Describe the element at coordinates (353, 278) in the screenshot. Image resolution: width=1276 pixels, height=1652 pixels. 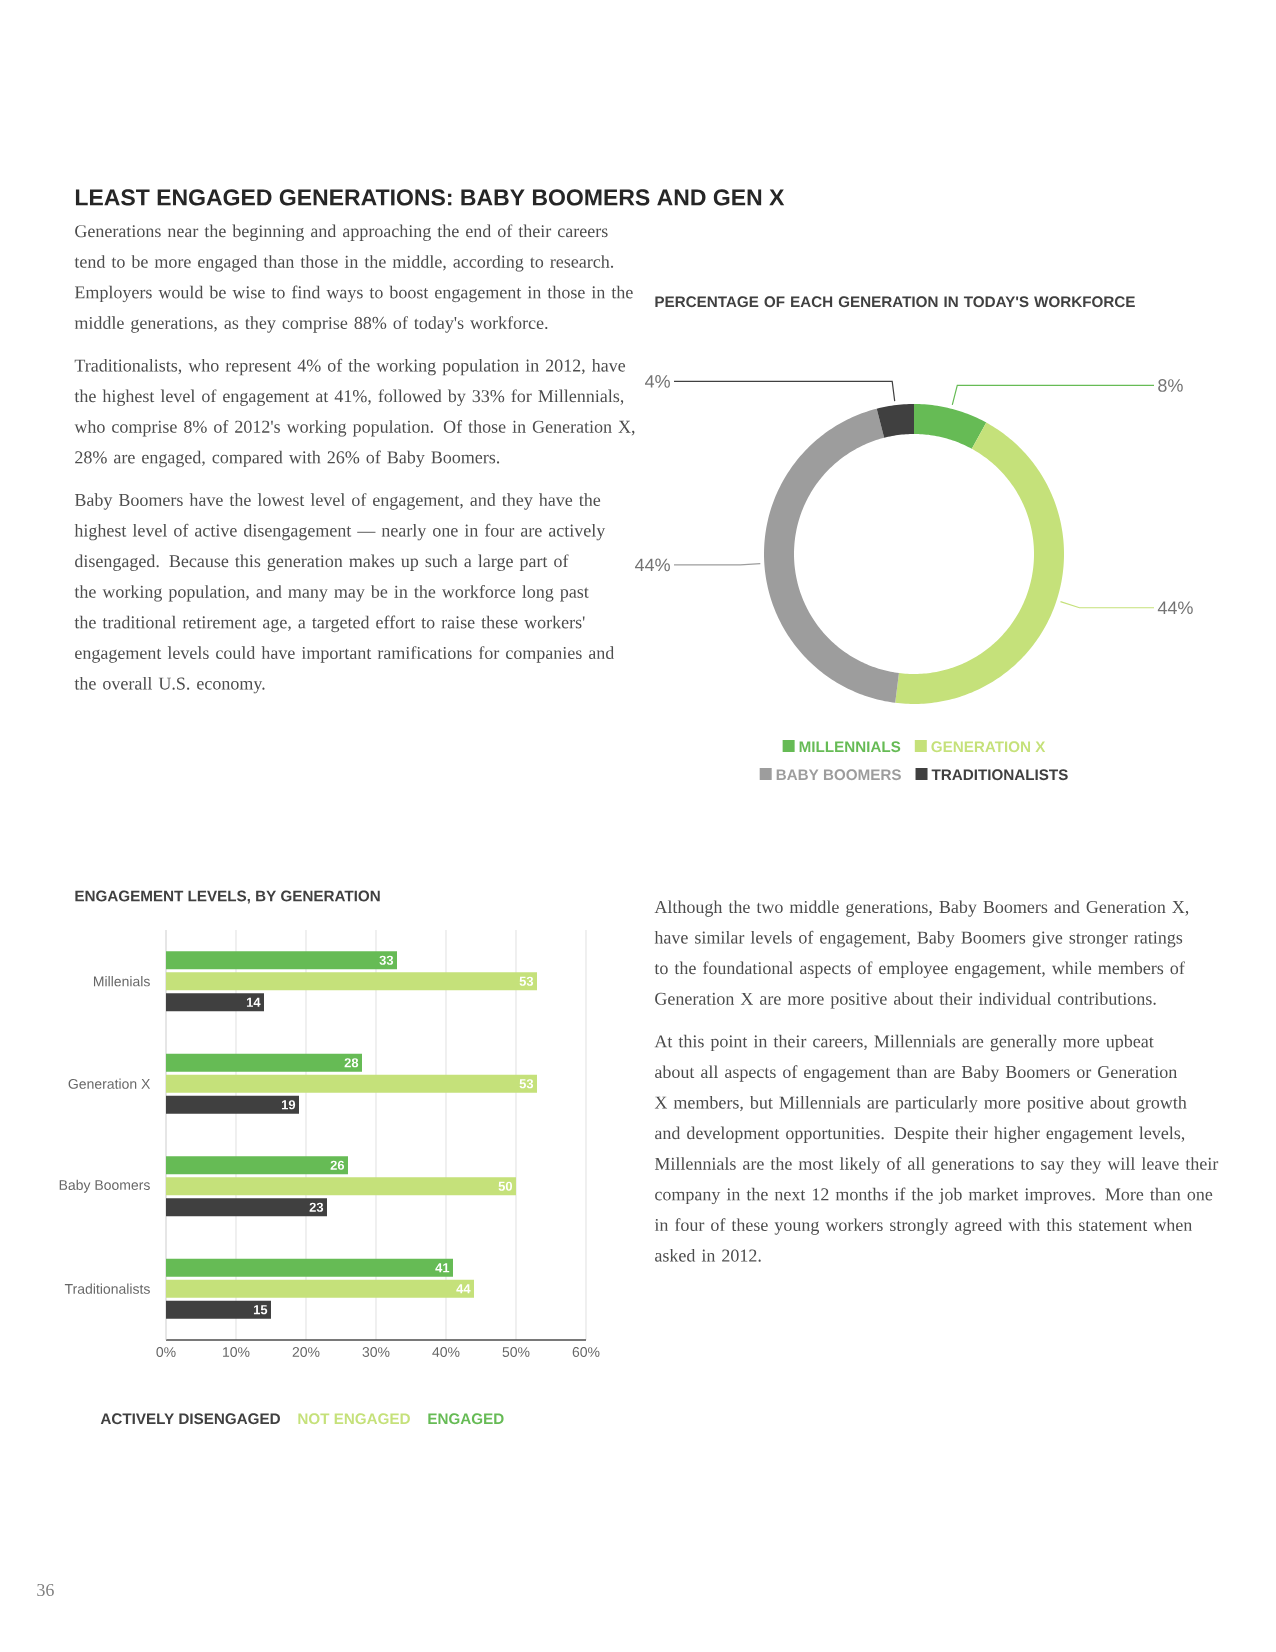
I see `text: Generations near the beginning and approaching the end of their careers tend to be more engaged than those in the middle, according to research. Employers would be wise to find ways to boost engagement in those in the middle generations, as they comprise 88% of today's workforce.` at that location.